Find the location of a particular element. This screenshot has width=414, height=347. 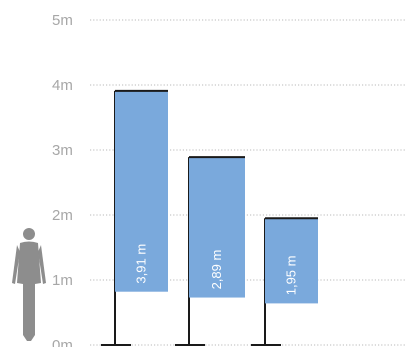

flag-height-label: 1,95 m is located at coordinates (291, 276).